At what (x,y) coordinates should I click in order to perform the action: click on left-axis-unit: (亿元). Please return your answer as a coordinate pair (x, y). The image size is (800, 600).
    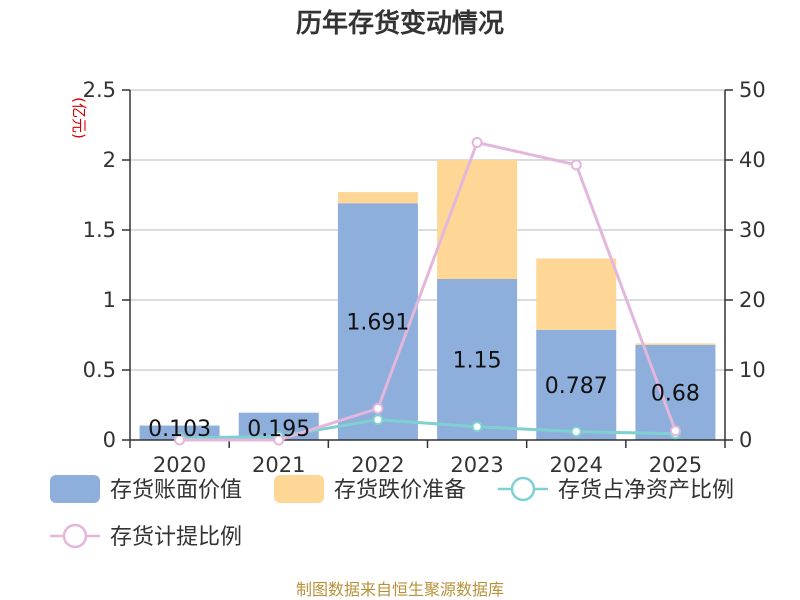
    Looking at the image, I should click on (79, 118).